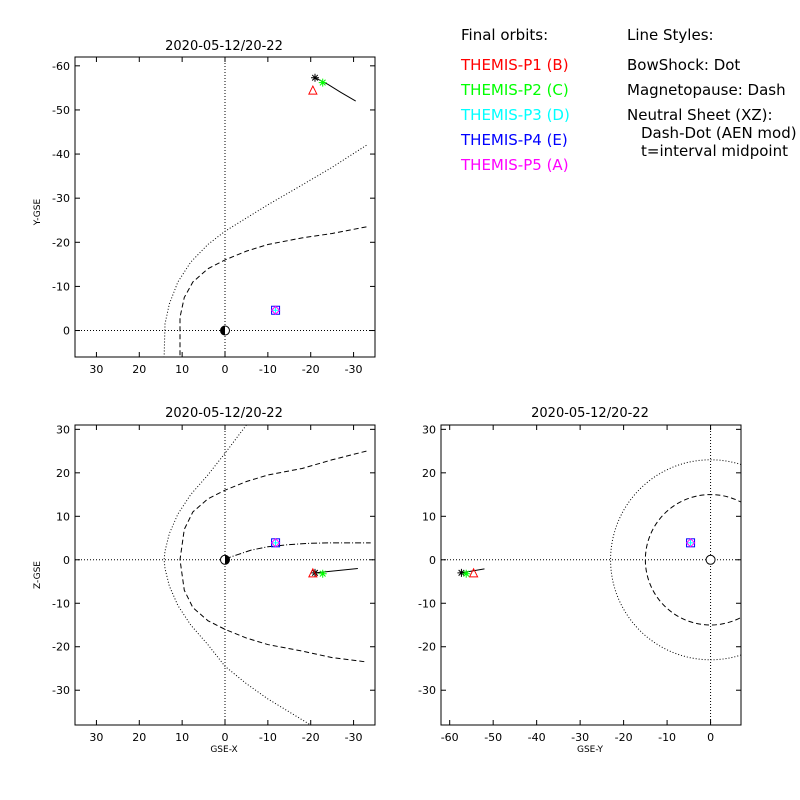 The width and height of the screenshot is (800, 800). What do you see at coordinates (714, 151) in the screenshot?
I see `legend-time-note: t=interval midpoint` at bounding box center [714, 151].